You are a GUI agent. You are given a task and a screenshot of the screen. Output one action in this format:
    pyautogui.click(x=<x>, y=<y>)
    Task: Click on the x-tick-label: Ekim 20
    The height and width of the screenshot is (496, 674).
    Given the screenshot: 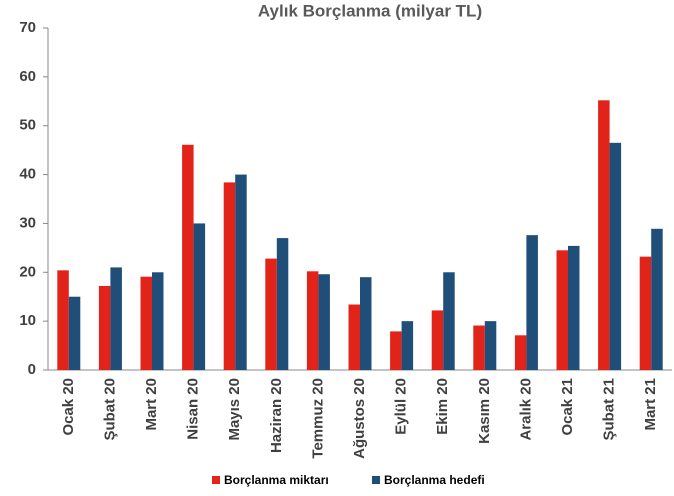 What is the action you would take?
    pyautogui.click(x=442, y=406)
    